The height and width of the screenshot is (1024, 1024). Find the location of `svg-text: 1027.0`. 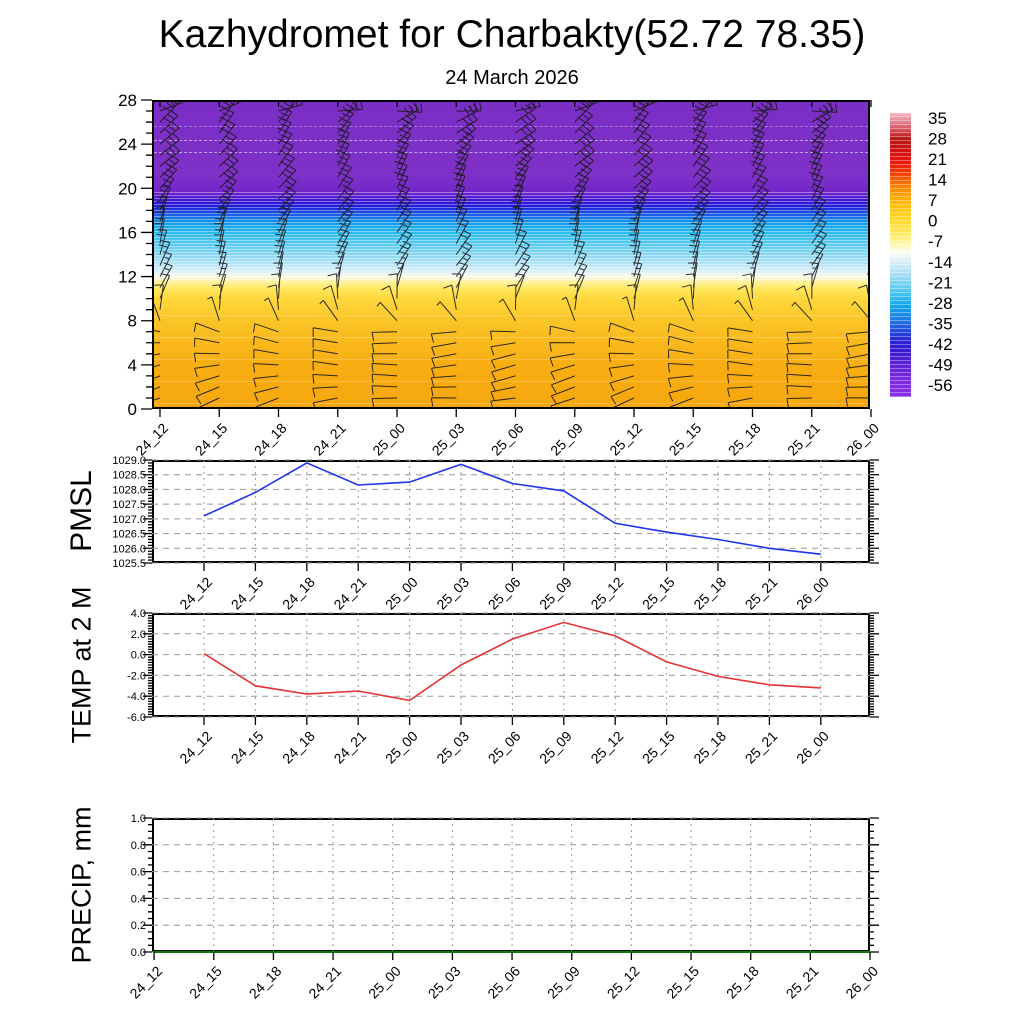

svg-text: 1027.0 is located at coordinates (129, 520).